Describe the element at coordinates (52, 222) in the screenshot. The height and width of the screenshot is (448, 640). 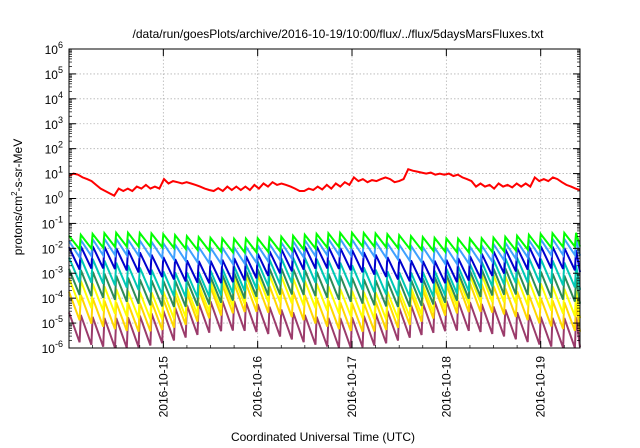
I see `y-tick-label: 10⁻¹` at that location.